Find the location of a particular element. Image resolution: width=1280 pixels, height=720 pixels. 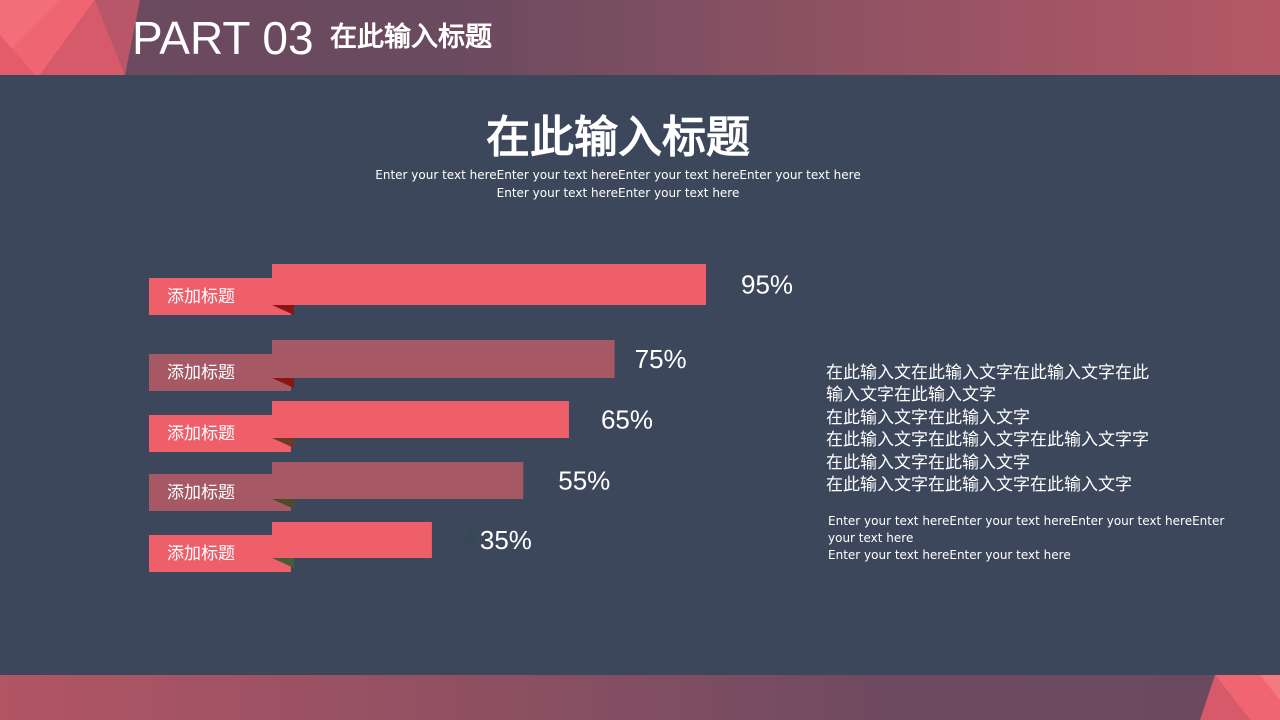

header-bar is located at coordinates (640, 37).